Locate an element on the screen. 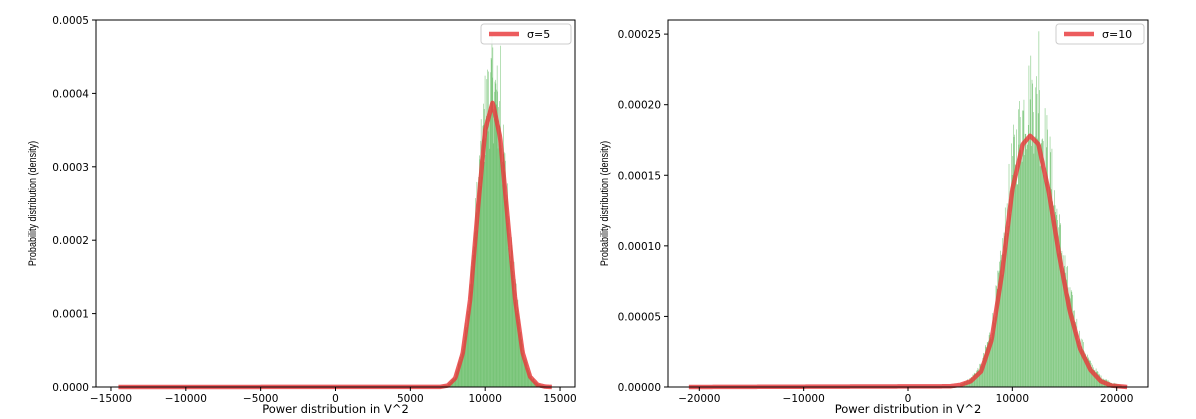 This screenshot has height=419, width=1196. y-tick-label: 0.0001 is located at coordinates (70, 315).